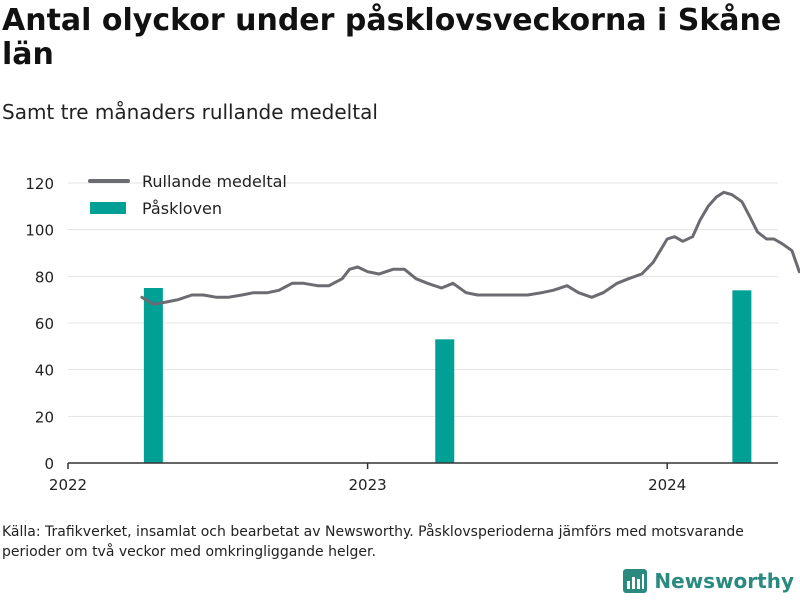 This screenshot has width=800, height=600. What do you see at coordinates (44, 324) in the screenshot?
I see `y-tick-label: 60` at bounding box center [44, 324].